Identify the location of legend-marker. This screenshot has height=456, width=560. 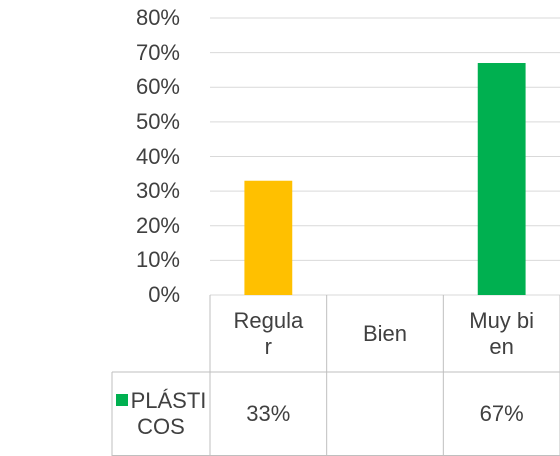
(121, 400).